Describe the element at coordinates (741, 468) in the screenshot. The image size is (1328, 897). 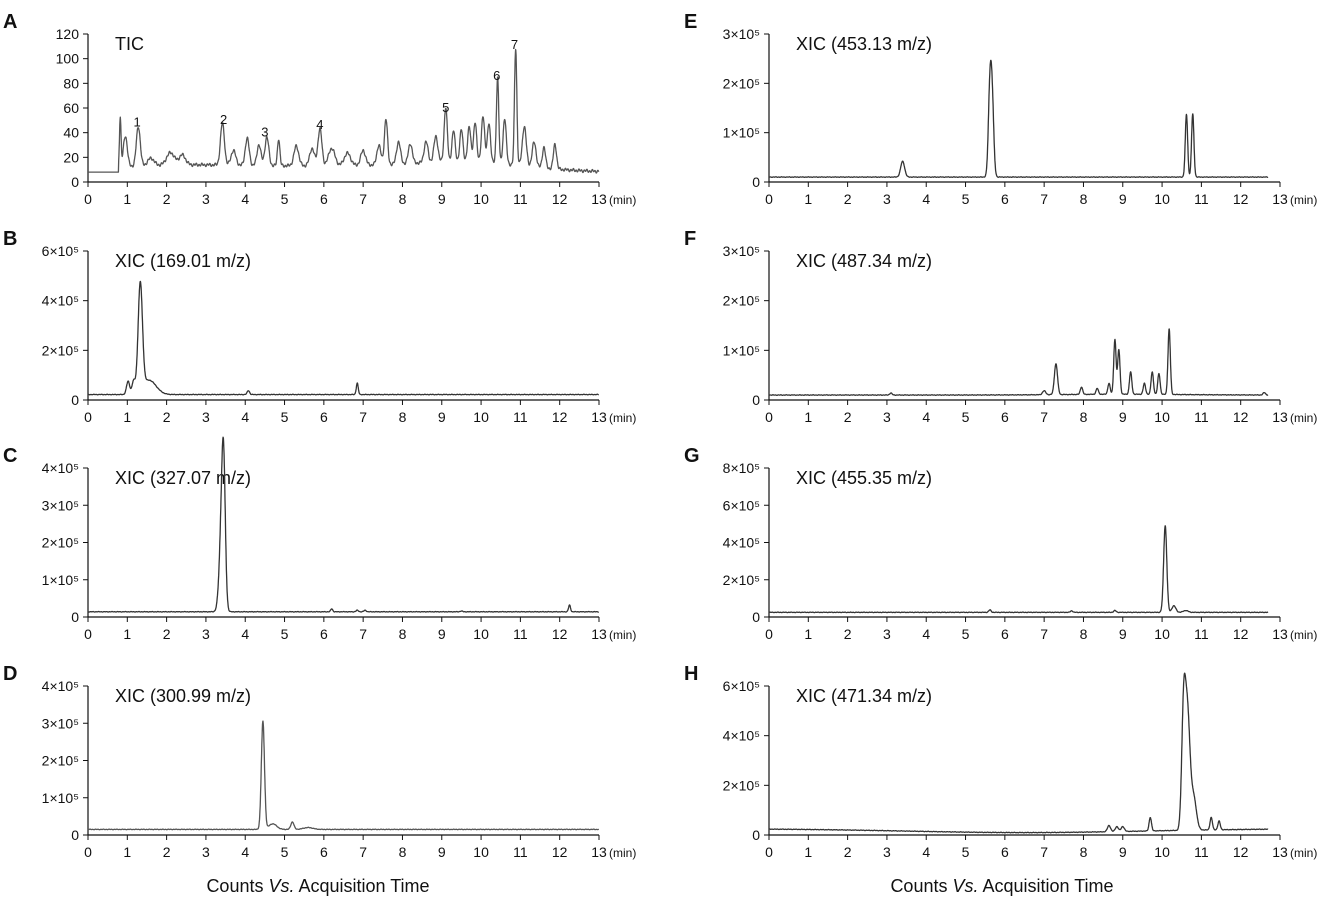
I see `y-tick-label: 8×10⁵` at that location.